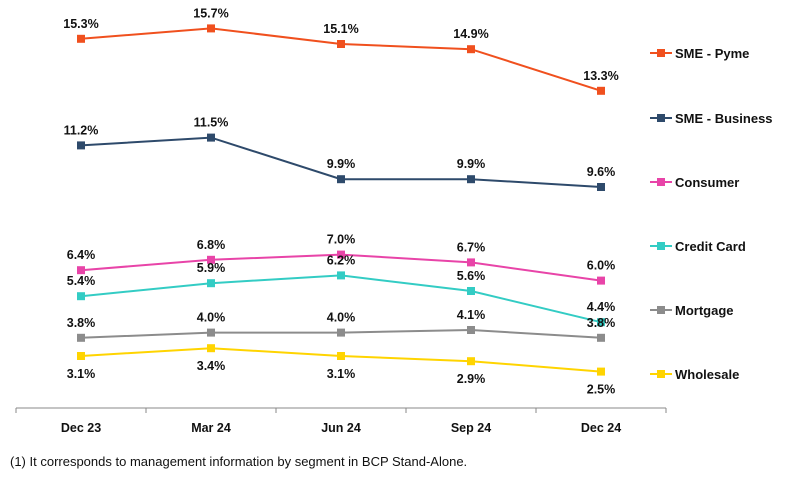 This screenshot has height=478, width=789. What do you see at coordinates (341, 240) in the screenshot?
I see `data-label: 7.0%` at bounding box center [341, 240].